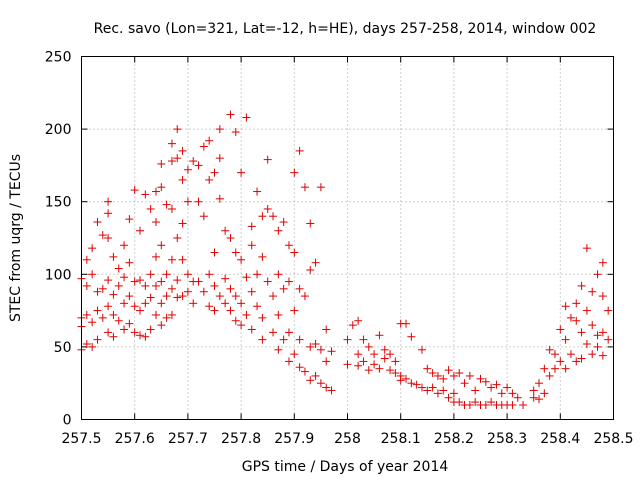 The height and width of the screenshot is (480, 640). What do you see at coordinates (345, 467) in the screenshot?
I see `x-axis-label: GPS time / Days of year 2014` at bounding box center [345, 467].